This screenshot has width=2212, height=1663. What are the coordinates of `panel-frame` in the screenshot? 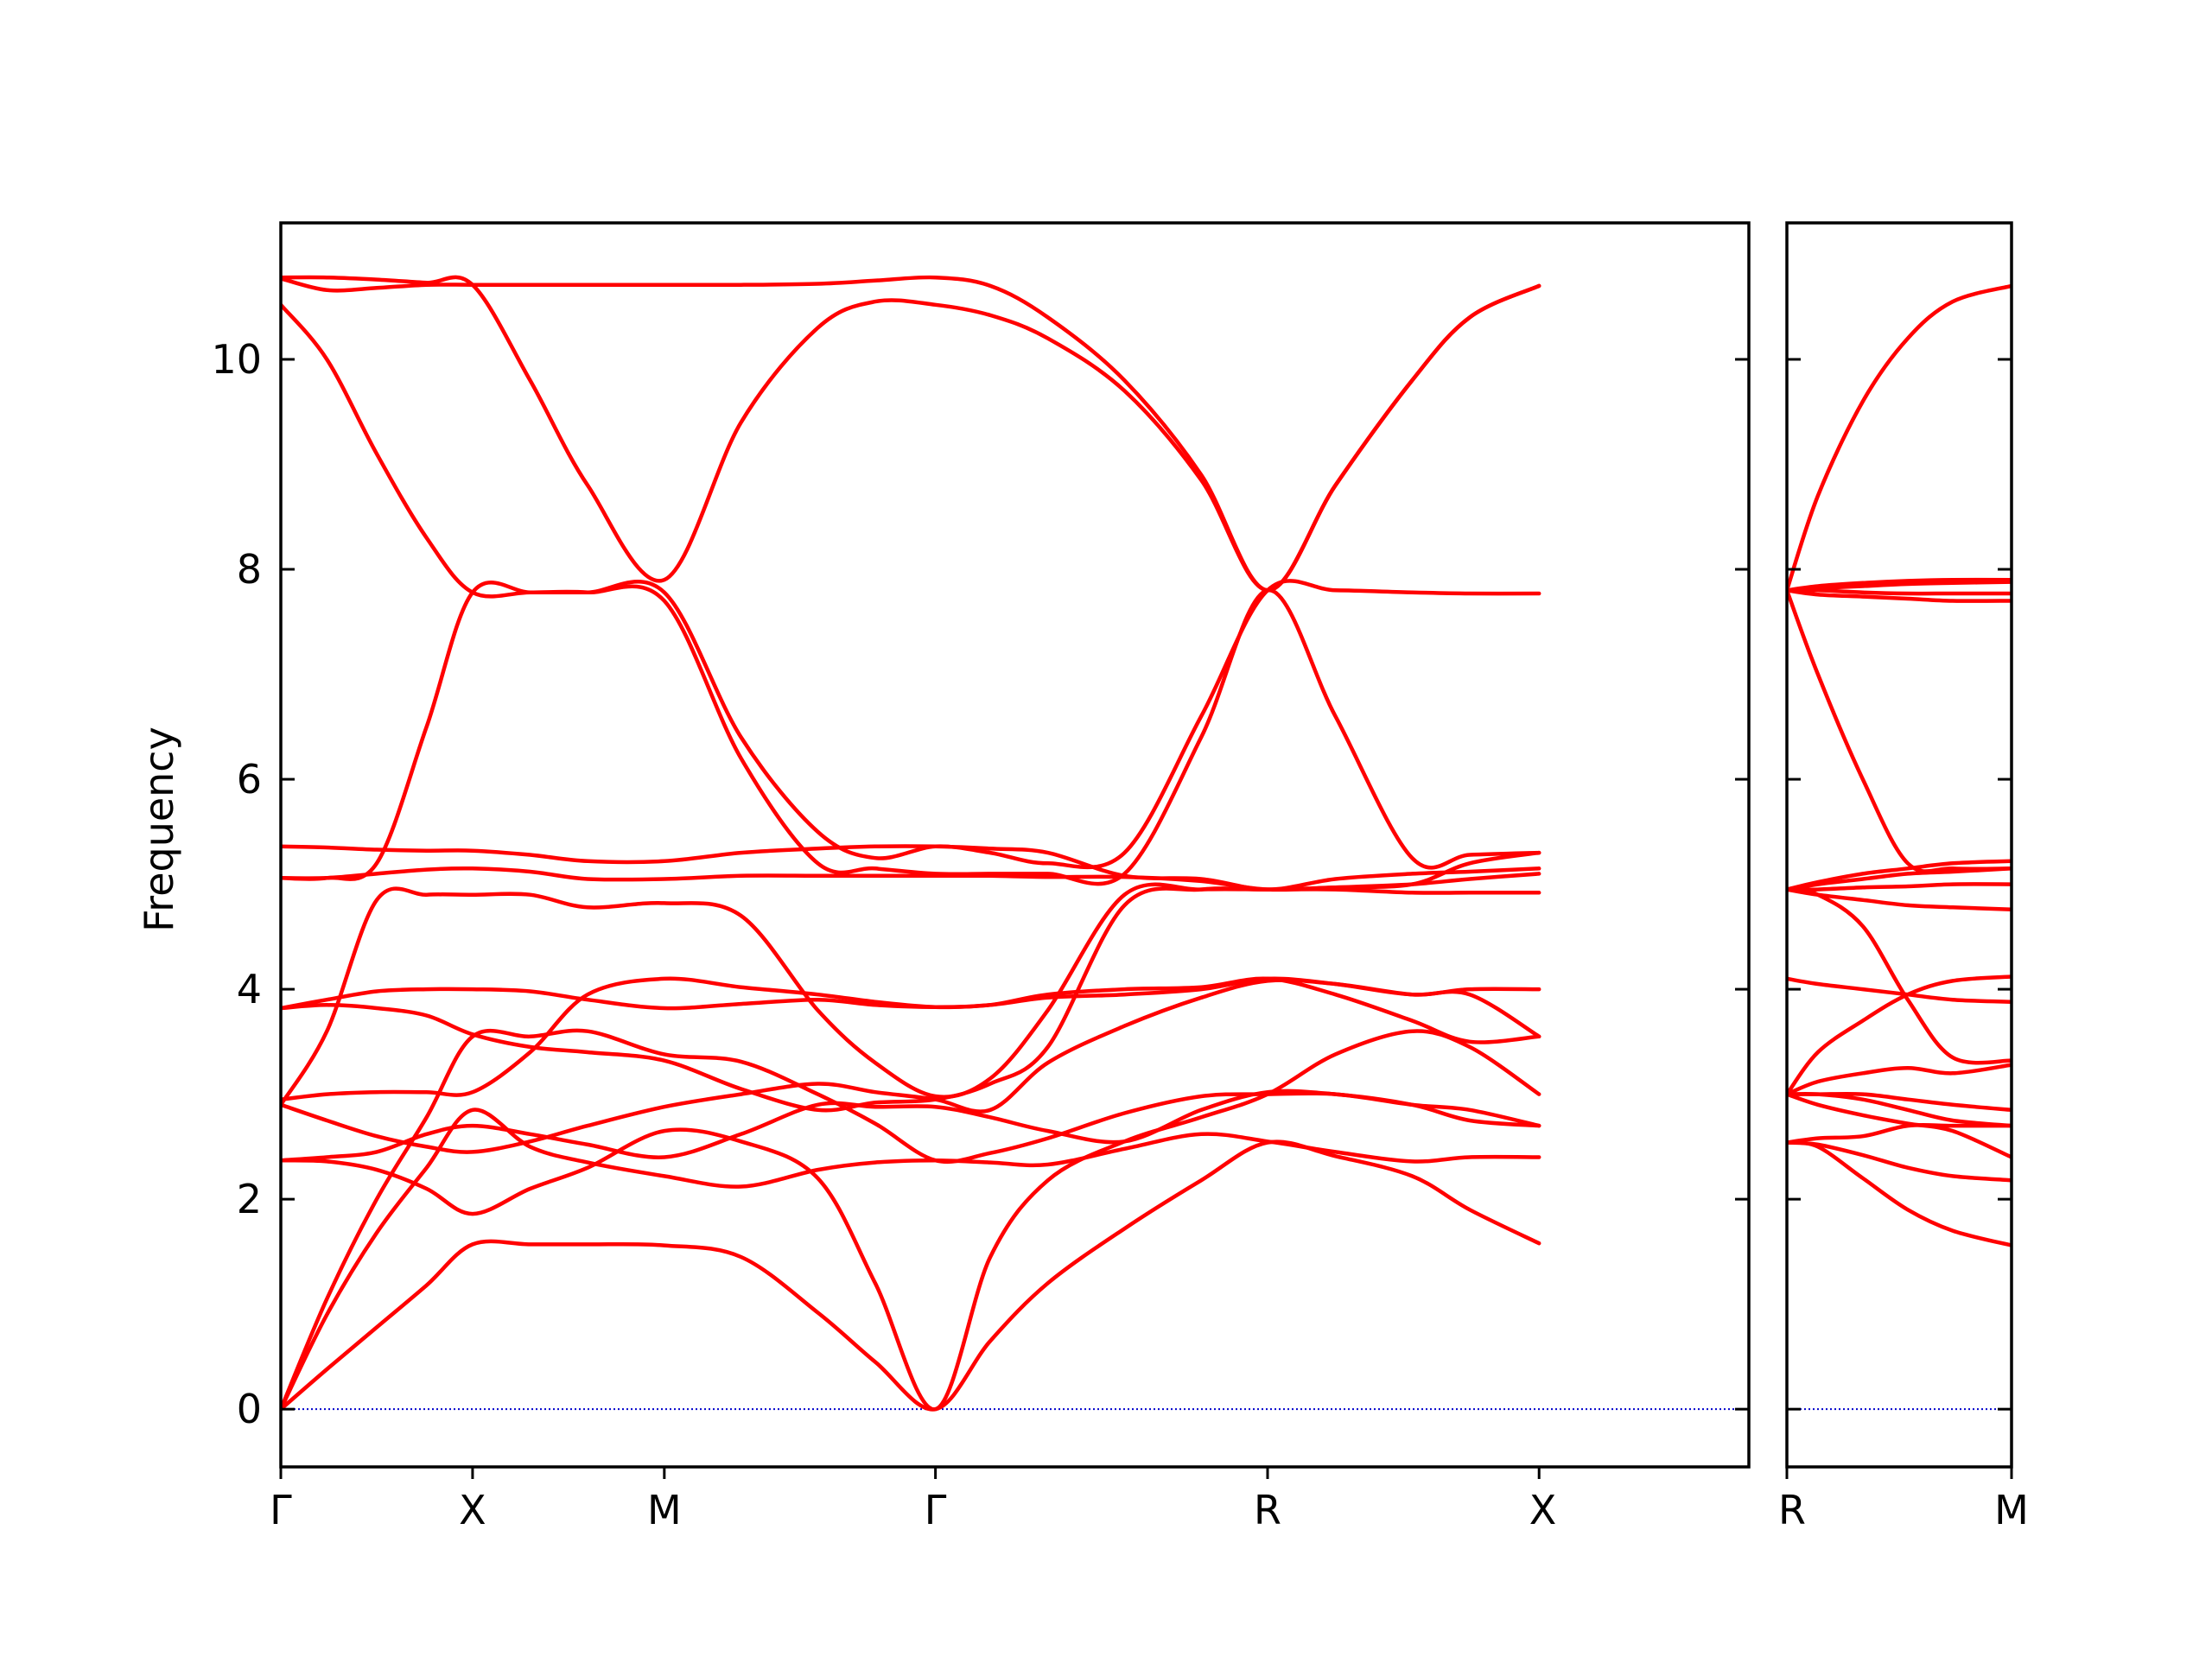 It's located at (1899, 845).